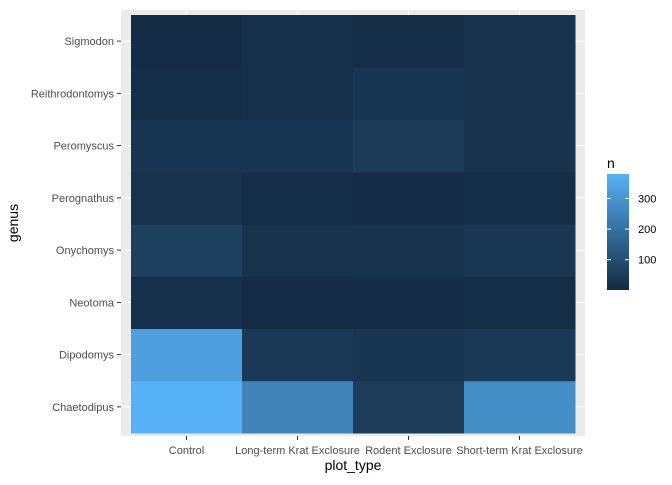 The image size is (672, 485). Describe the element at coordinates (83, 147) in the screenshot. I see `y-tick-label: Peromyscus` at that location.